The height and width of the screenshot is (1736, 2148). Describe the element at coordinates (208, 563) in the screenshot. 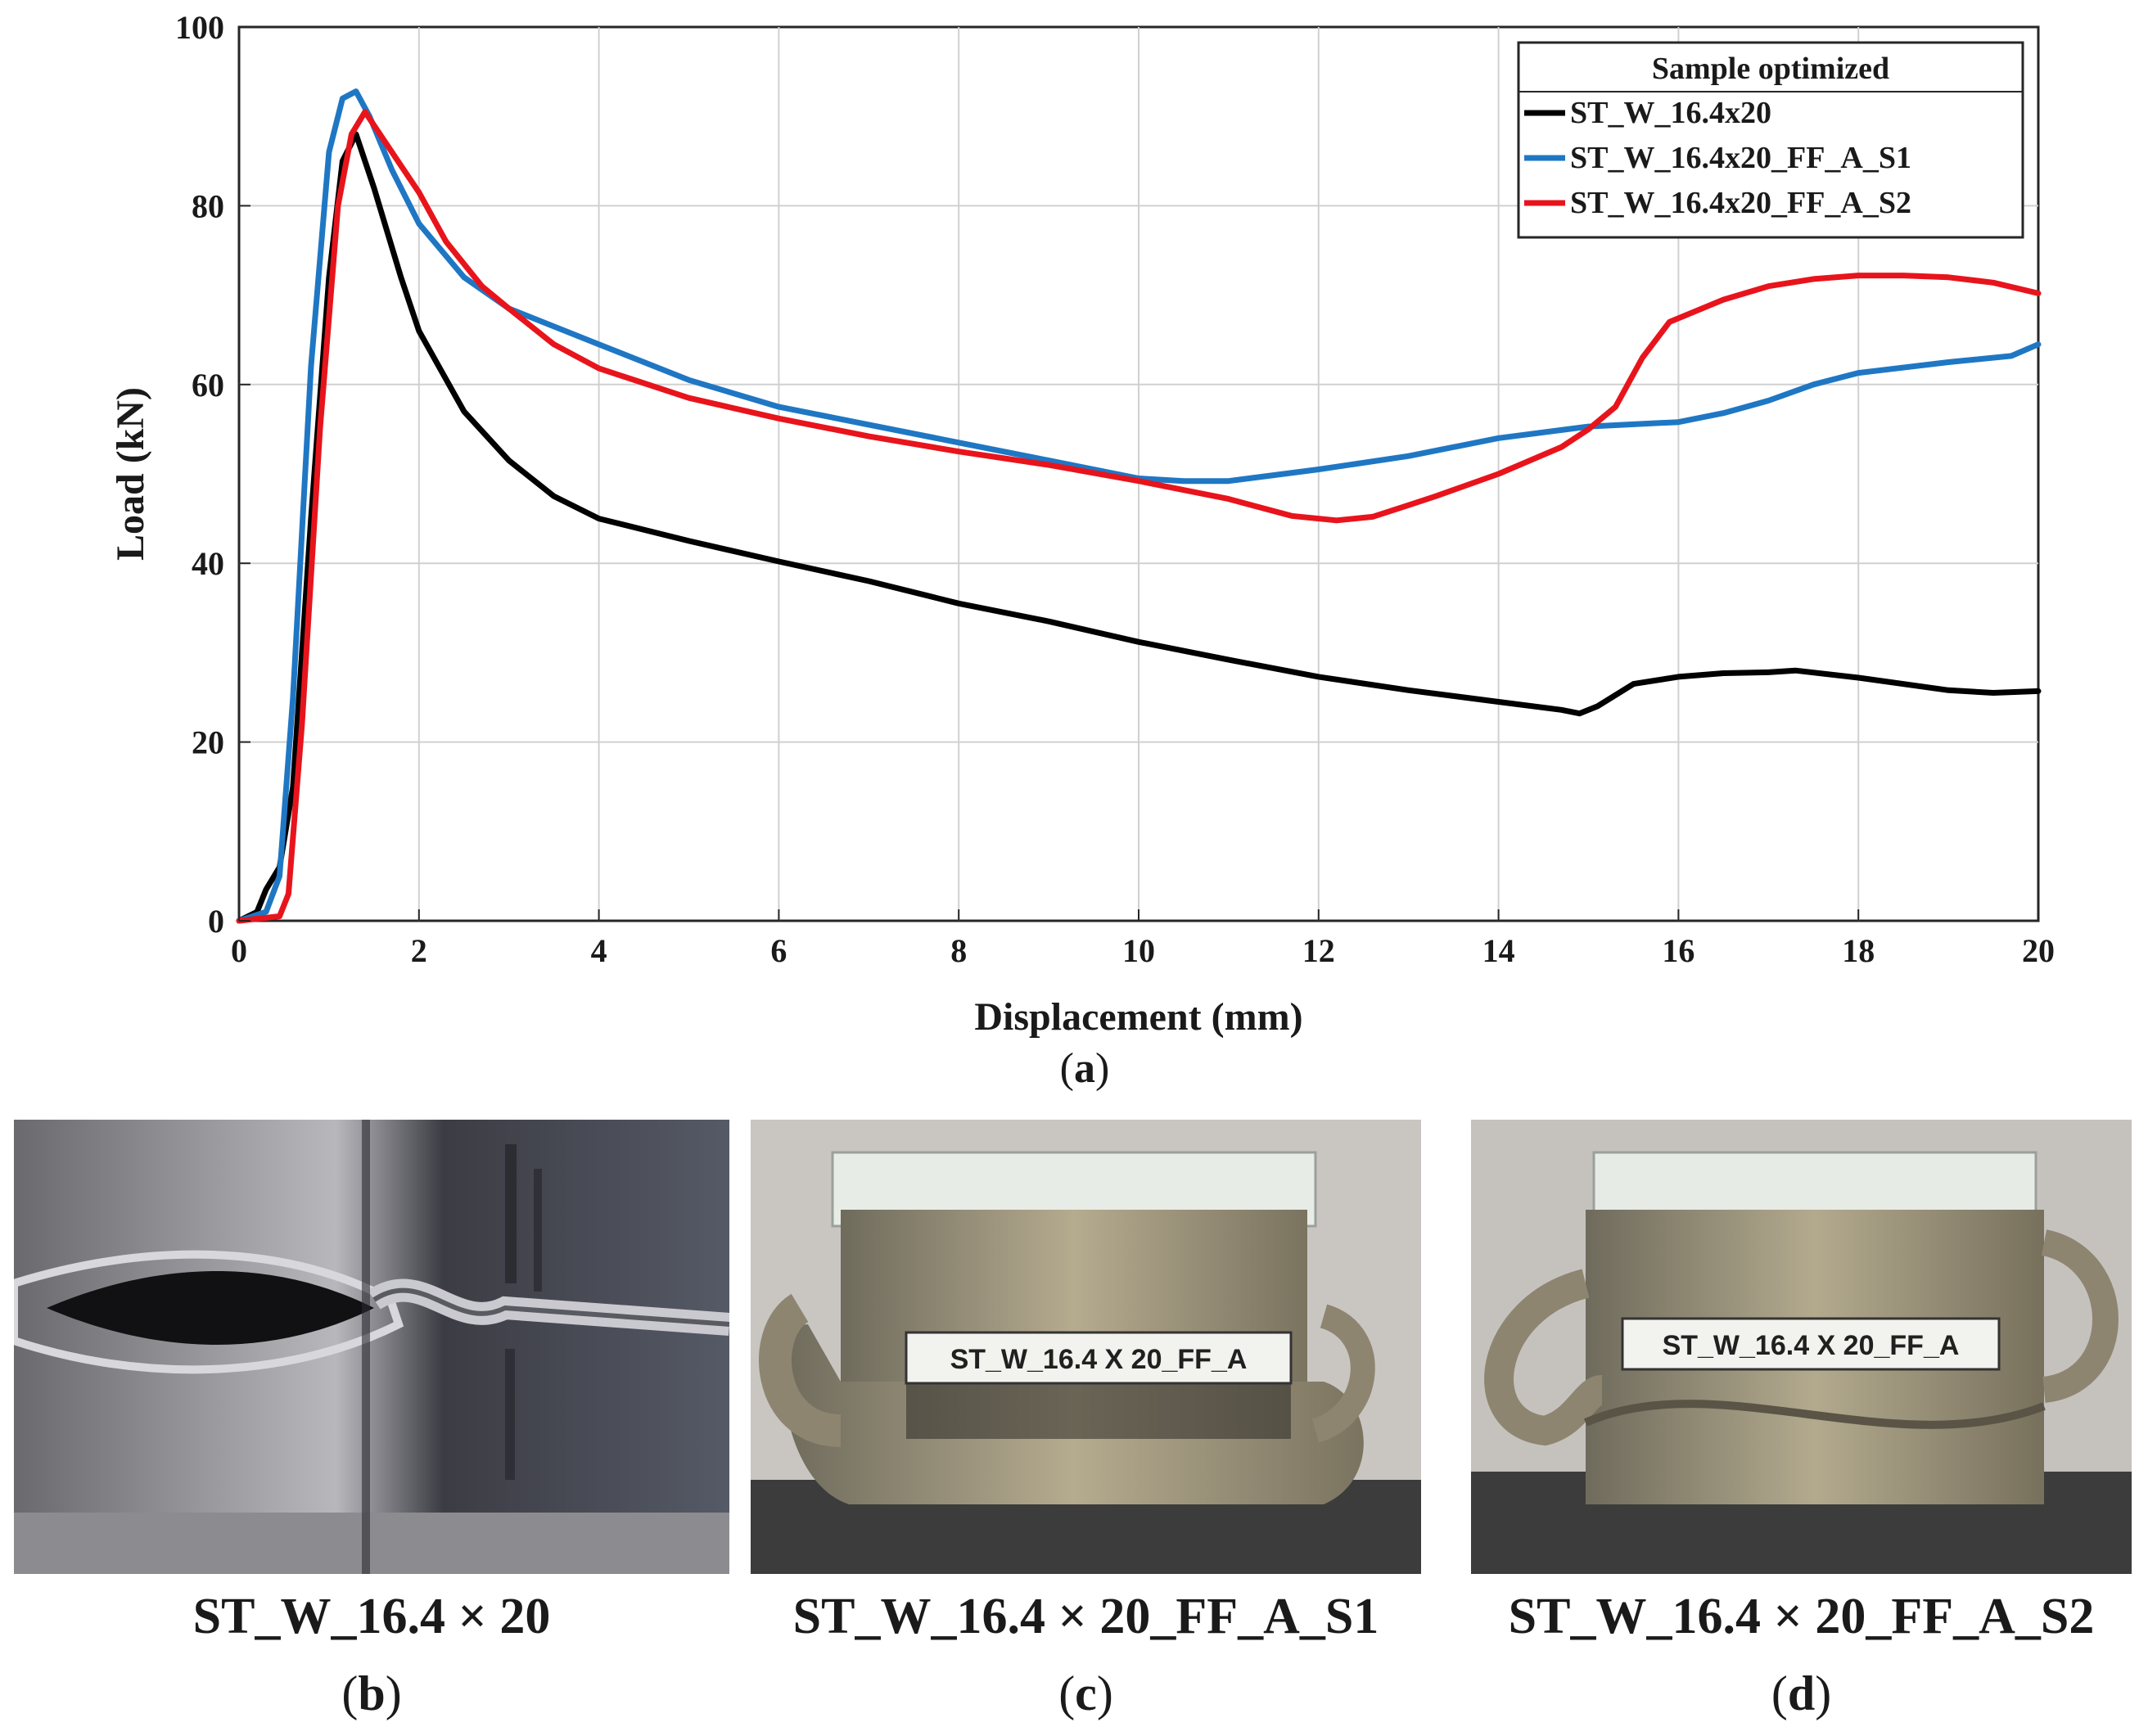

I see `y-tick-label: 40` at that location.